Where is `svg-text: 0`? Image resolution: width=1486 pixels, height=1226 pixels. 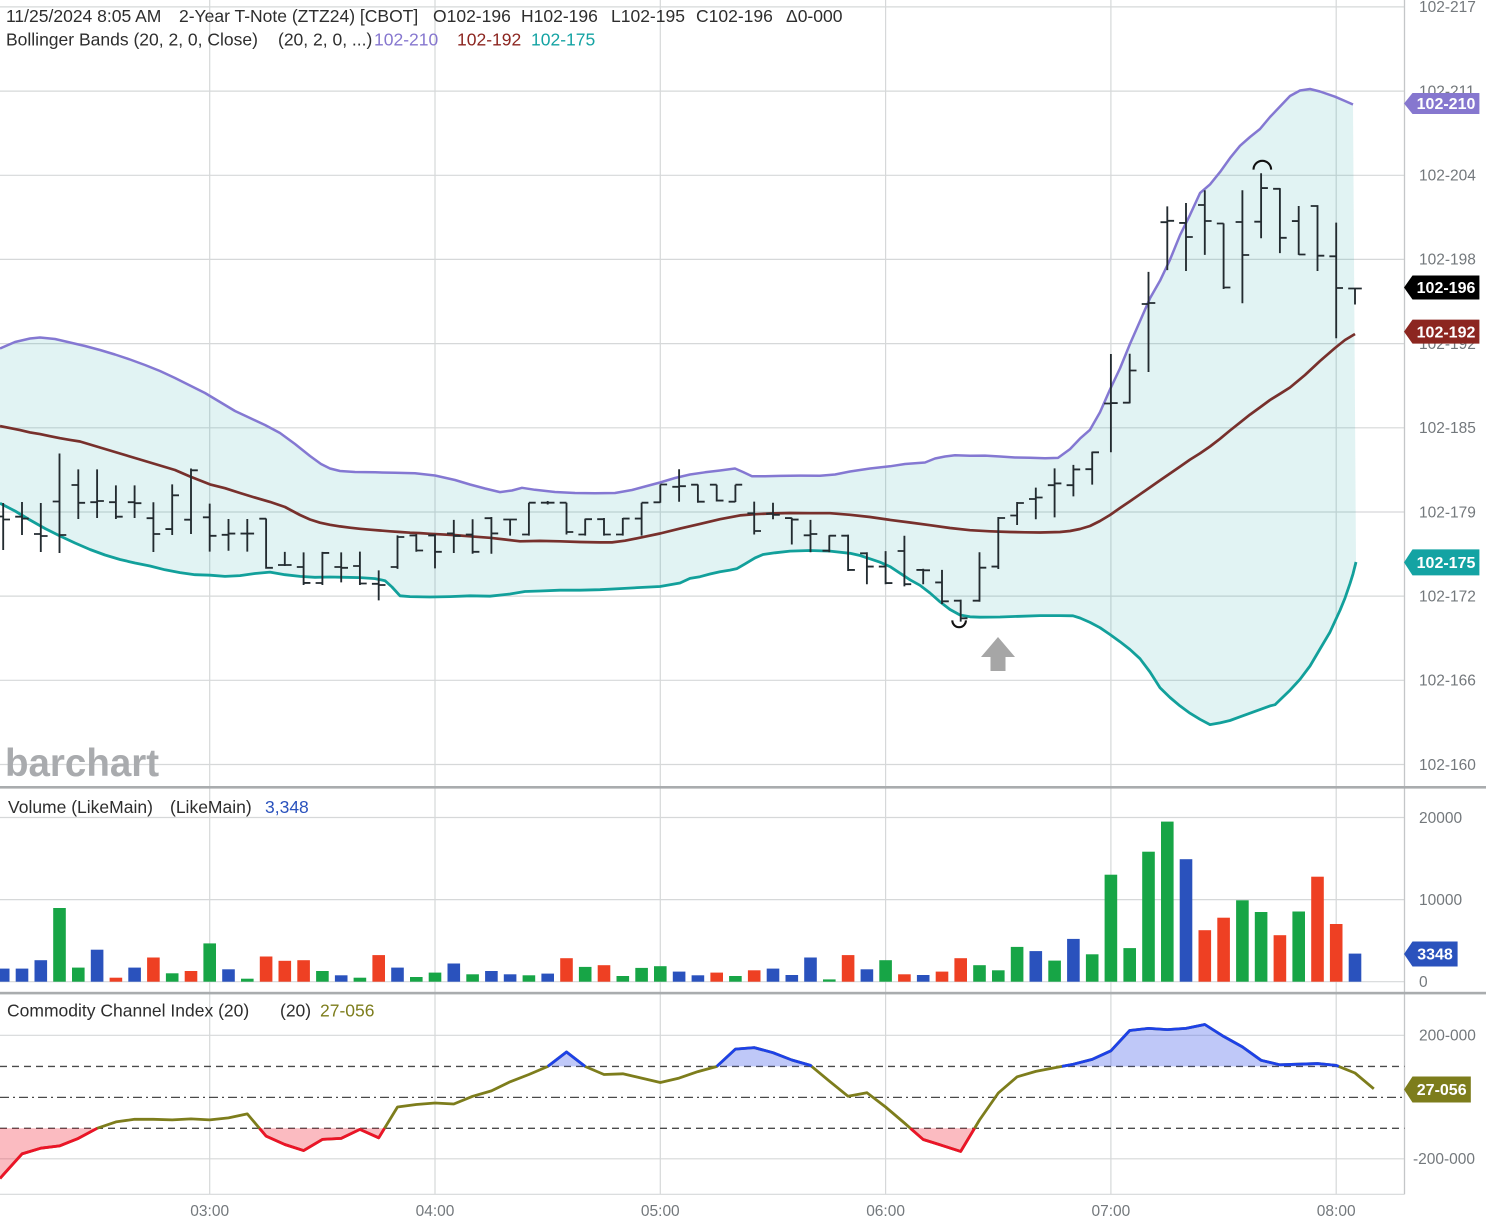 svg-text: 0 is located at coordinates (1423, 982).